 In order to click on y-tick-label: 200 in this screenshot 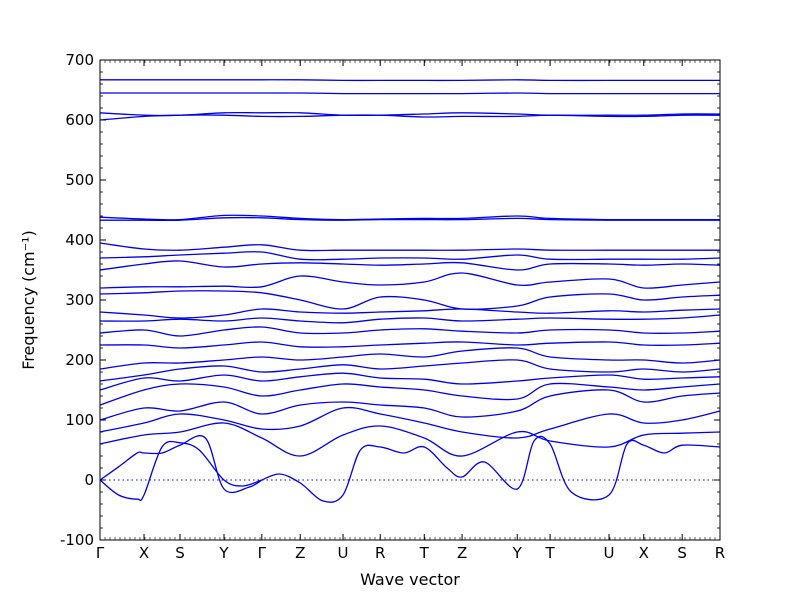, I will do `click(79, 360)`.